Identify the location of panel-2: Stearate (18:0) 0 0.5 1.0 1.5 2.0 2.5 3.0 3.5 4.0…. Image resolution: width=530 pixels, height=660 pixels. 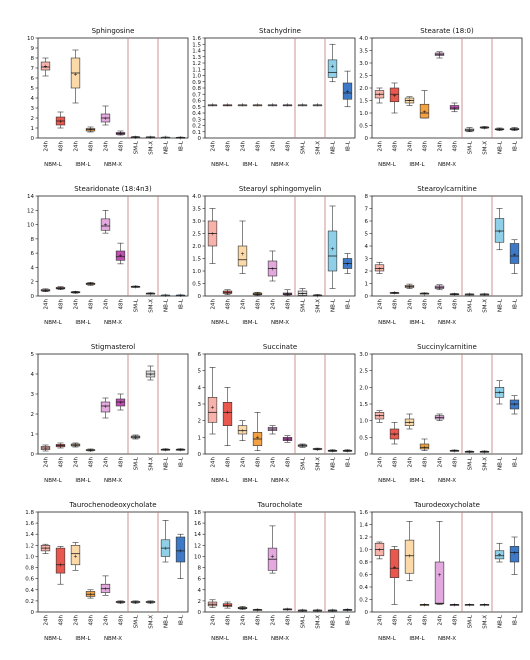
(441, 97).